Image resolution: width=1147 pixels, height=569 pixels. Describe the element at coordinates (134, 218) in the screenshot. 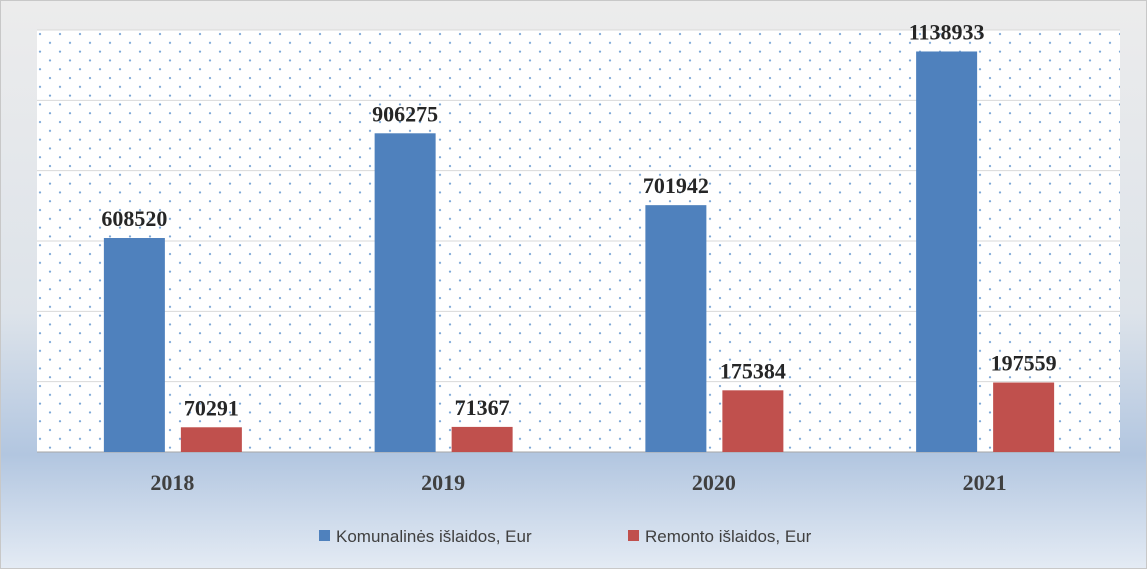

I see `data-label: 608520` at that location.